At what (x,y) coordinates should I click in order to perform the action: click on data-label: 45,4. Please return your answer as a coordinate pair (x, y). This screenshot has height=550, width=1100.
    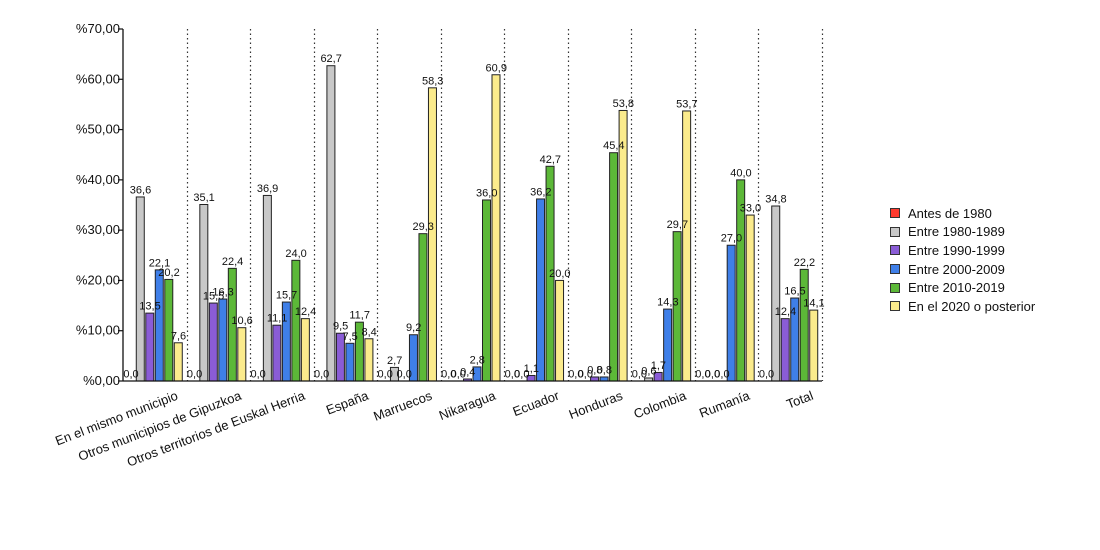
    Looking at the image, I should click on (613, 146).